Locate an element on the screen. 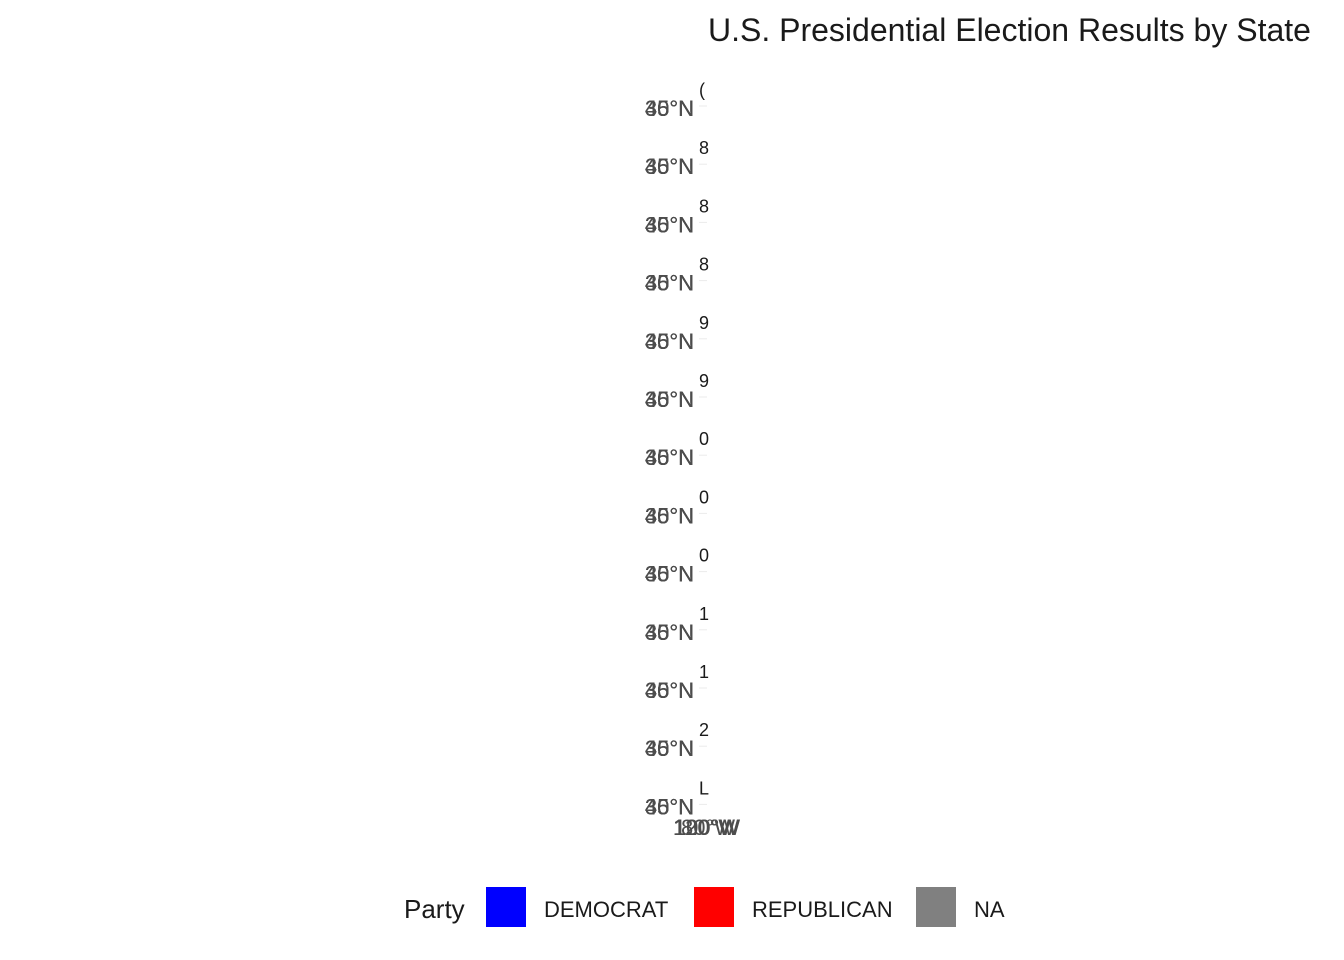 The height and width of the screenshot is (960, 1344). legend-label: NA is located at coordinates (989, 909).